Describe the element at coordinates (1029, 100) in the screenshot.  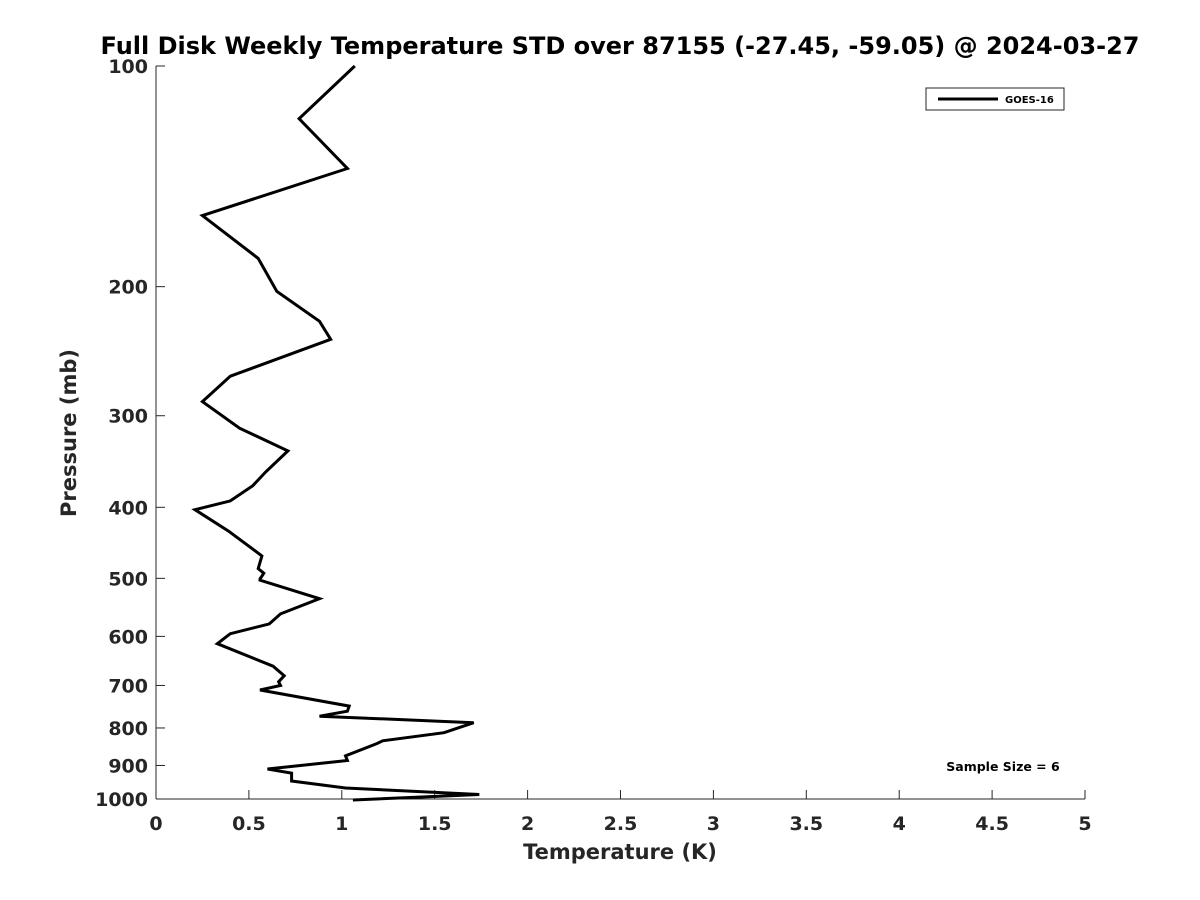
I see `legend-label-goes-16: GOES-16` at that location.